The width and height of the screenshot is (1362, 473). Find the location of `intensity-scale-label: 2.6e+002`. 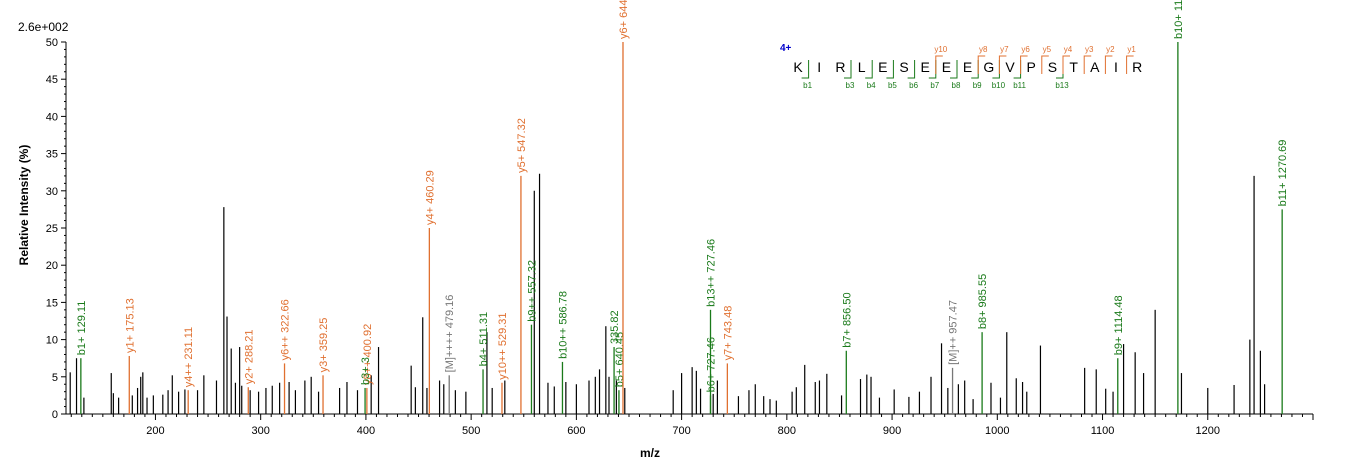

intensity-scale-label: 2.6e+002 is located at coordinates (43, 27).